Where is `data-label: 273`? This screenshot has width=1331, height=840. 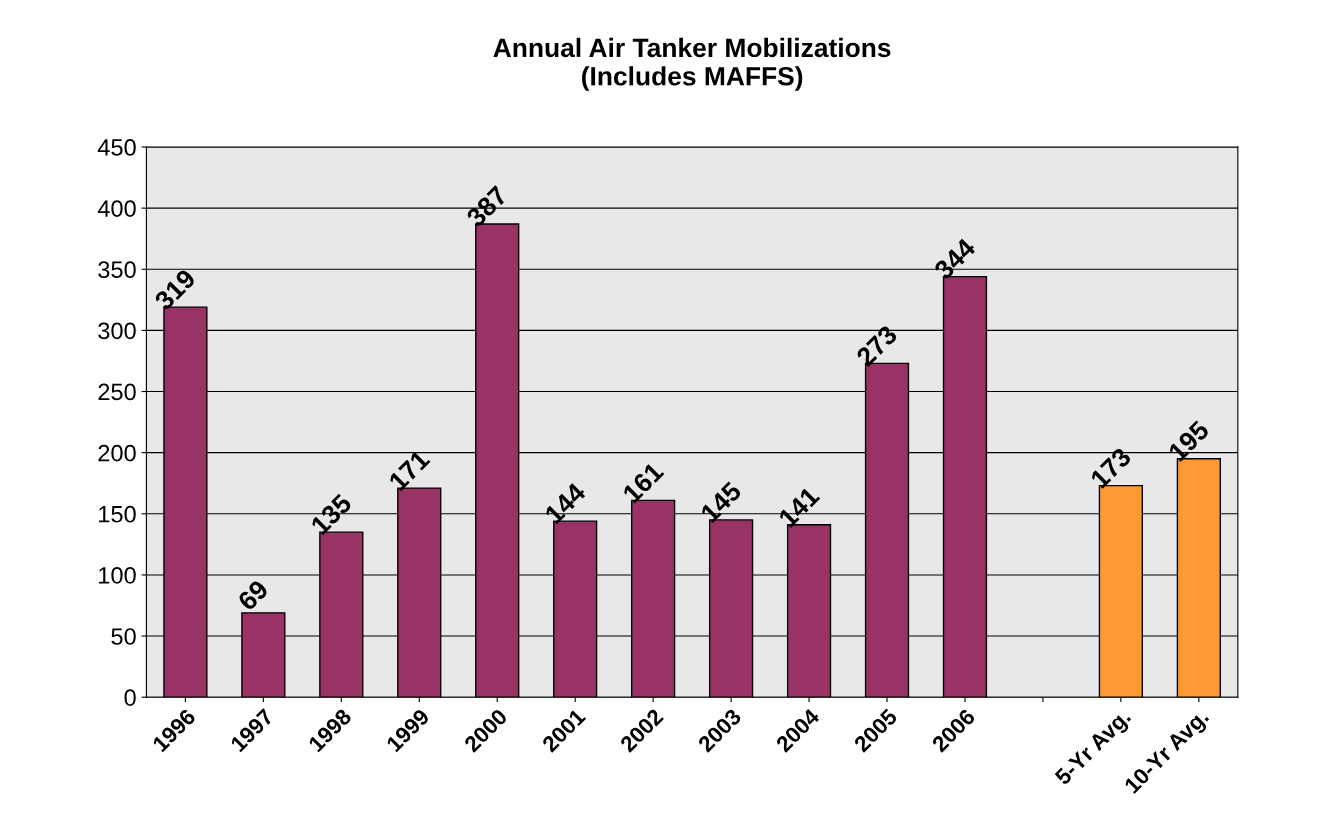
data-label: 273 is located at coordinates (877, 346).